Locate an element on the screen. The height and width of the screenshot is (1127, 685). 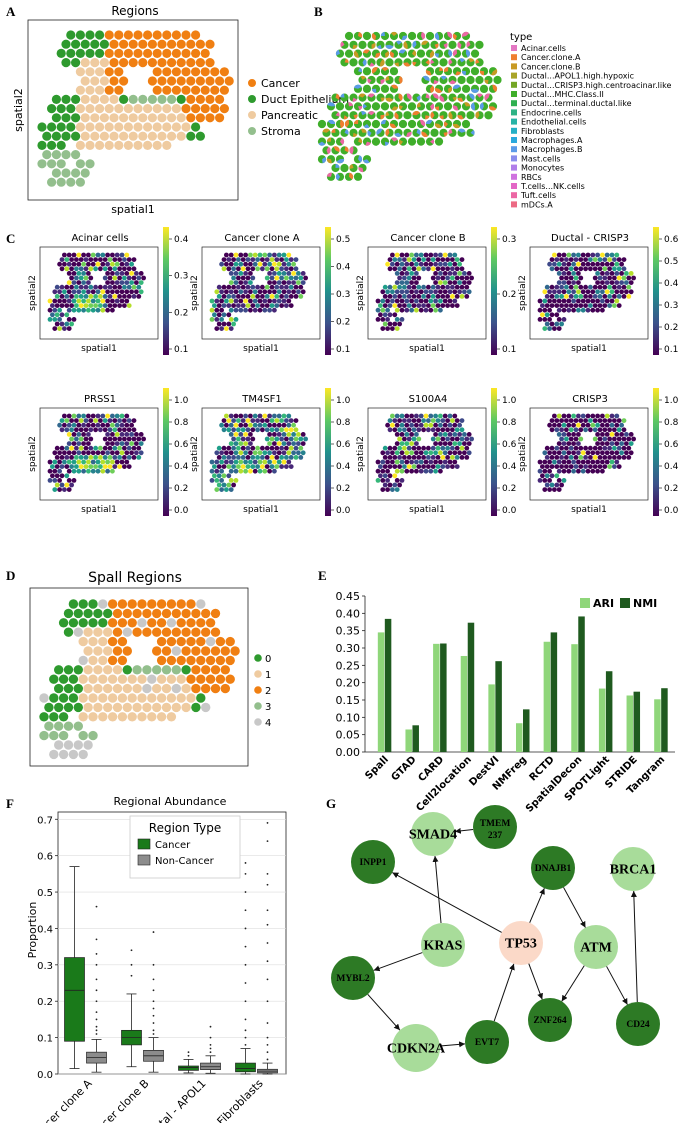
bar is located at coordinates (519, 737).